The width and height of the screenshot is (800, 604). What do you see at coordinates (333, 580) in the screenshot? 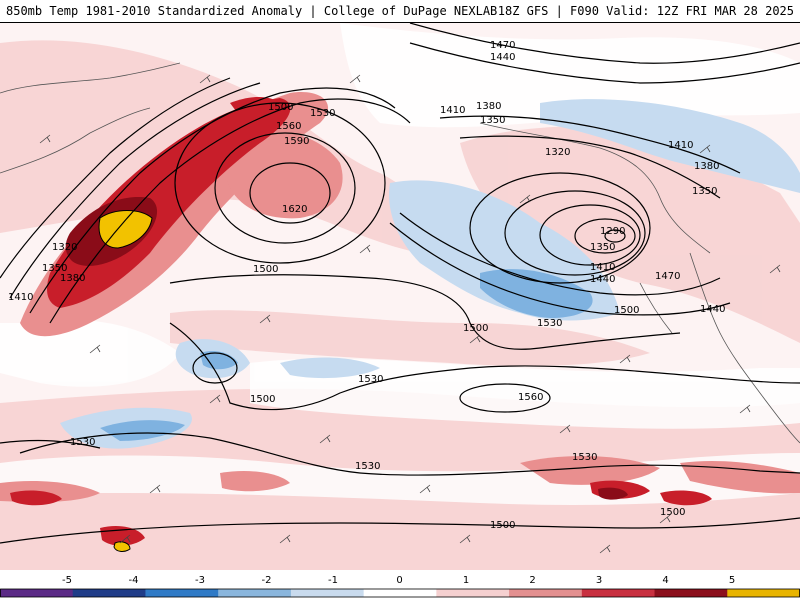
I see `colorbar-tick-label: -1` at bounding box center [333, 580].